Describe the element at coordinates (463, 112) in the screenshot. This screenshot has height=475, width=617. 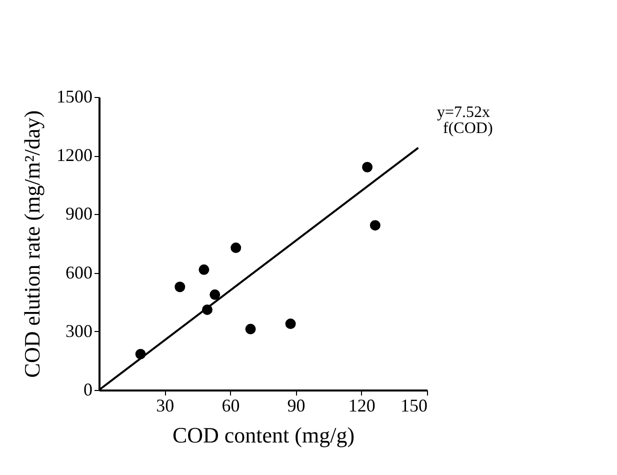
I see `text: y=7.52x` at that location.